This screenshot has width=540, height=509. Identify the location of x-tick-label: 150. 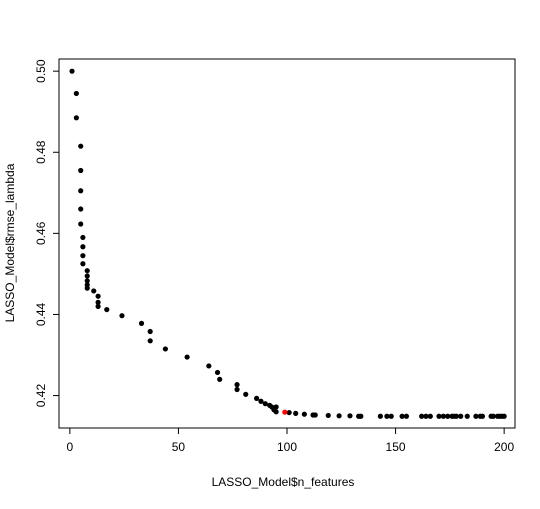
(396, 447).